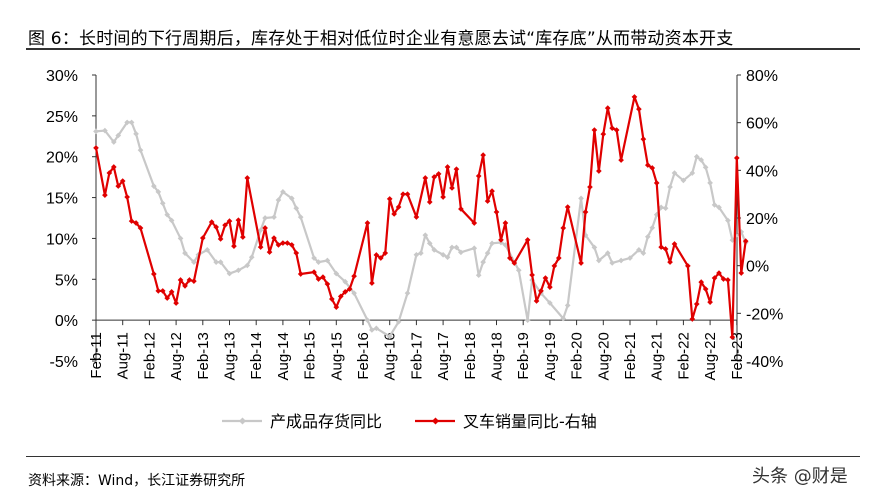  What do you see at coordinates (123, 355) in the screenshot?
I see `x-axis-tick-label: Aug-11` at bounding box center [123, 355].